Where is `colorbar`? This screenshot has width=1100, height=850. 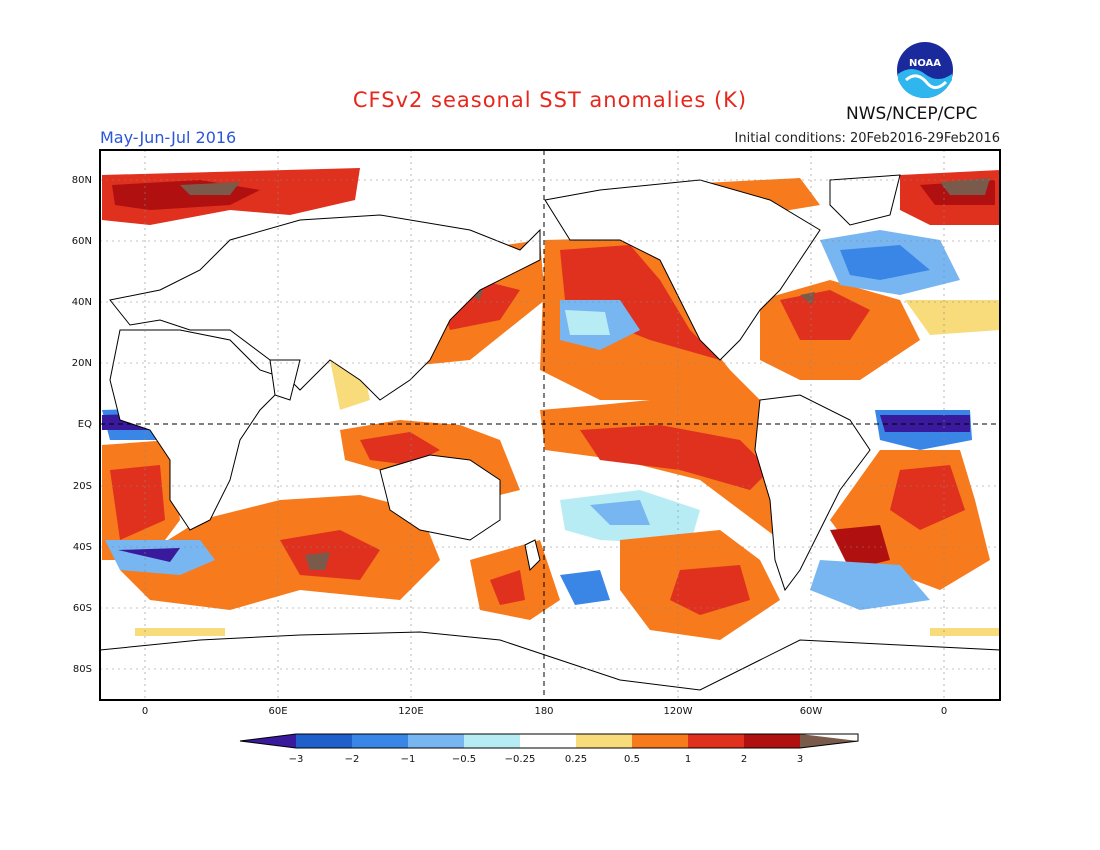 colorbar is located at coordinates (549, 741).